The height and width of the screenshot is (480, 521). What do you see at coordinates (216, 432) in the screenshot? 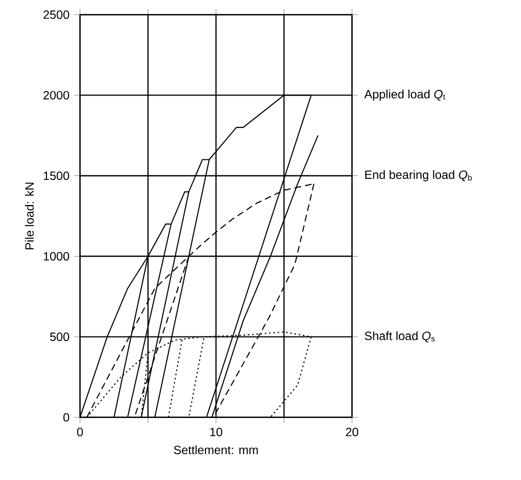
I see `x-tick-label: 10` at bounding box center [216, 432].